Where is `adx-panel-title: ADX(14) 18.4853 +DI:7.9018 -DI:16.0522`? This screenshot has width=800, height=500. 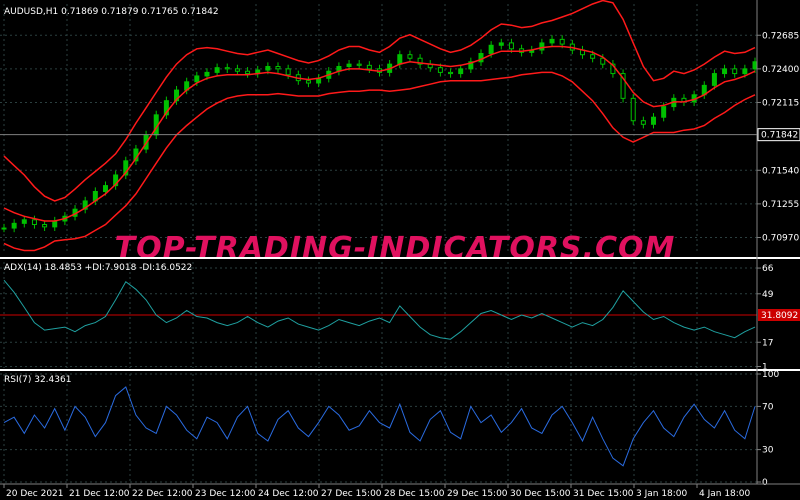 adx-panel-title: ADX(14) 18.4853 +DI:7.9018 -DI:16.0522 is located at coordinates (98, 268).